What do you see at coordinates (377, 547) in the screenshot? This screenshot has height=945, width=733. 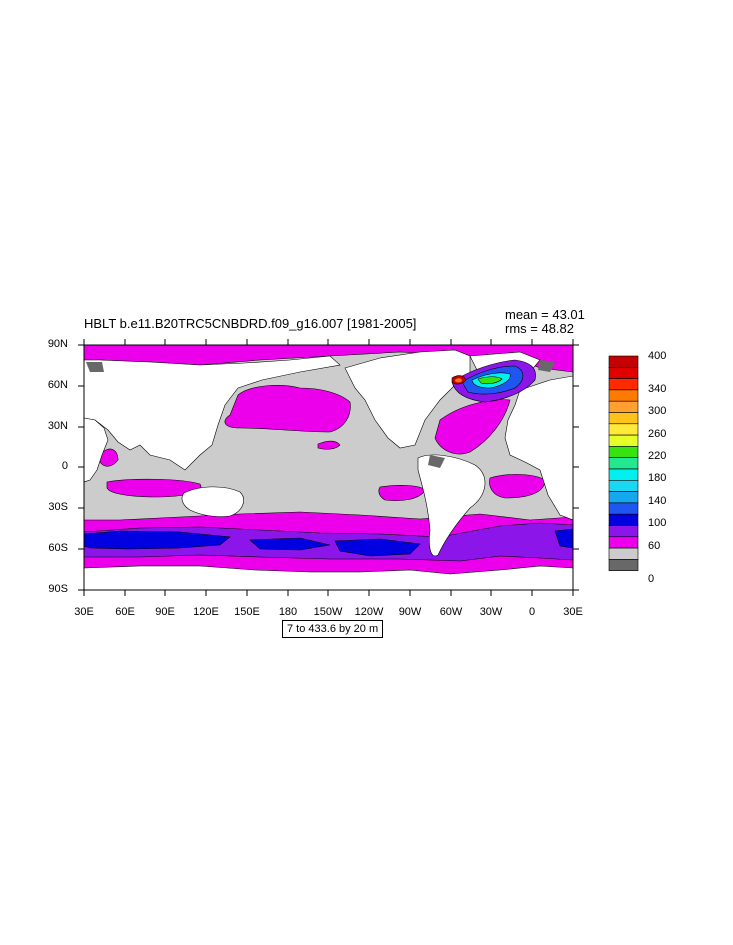 I see `southern-blue-region-south-pacific` at bounding box center [377, 547].